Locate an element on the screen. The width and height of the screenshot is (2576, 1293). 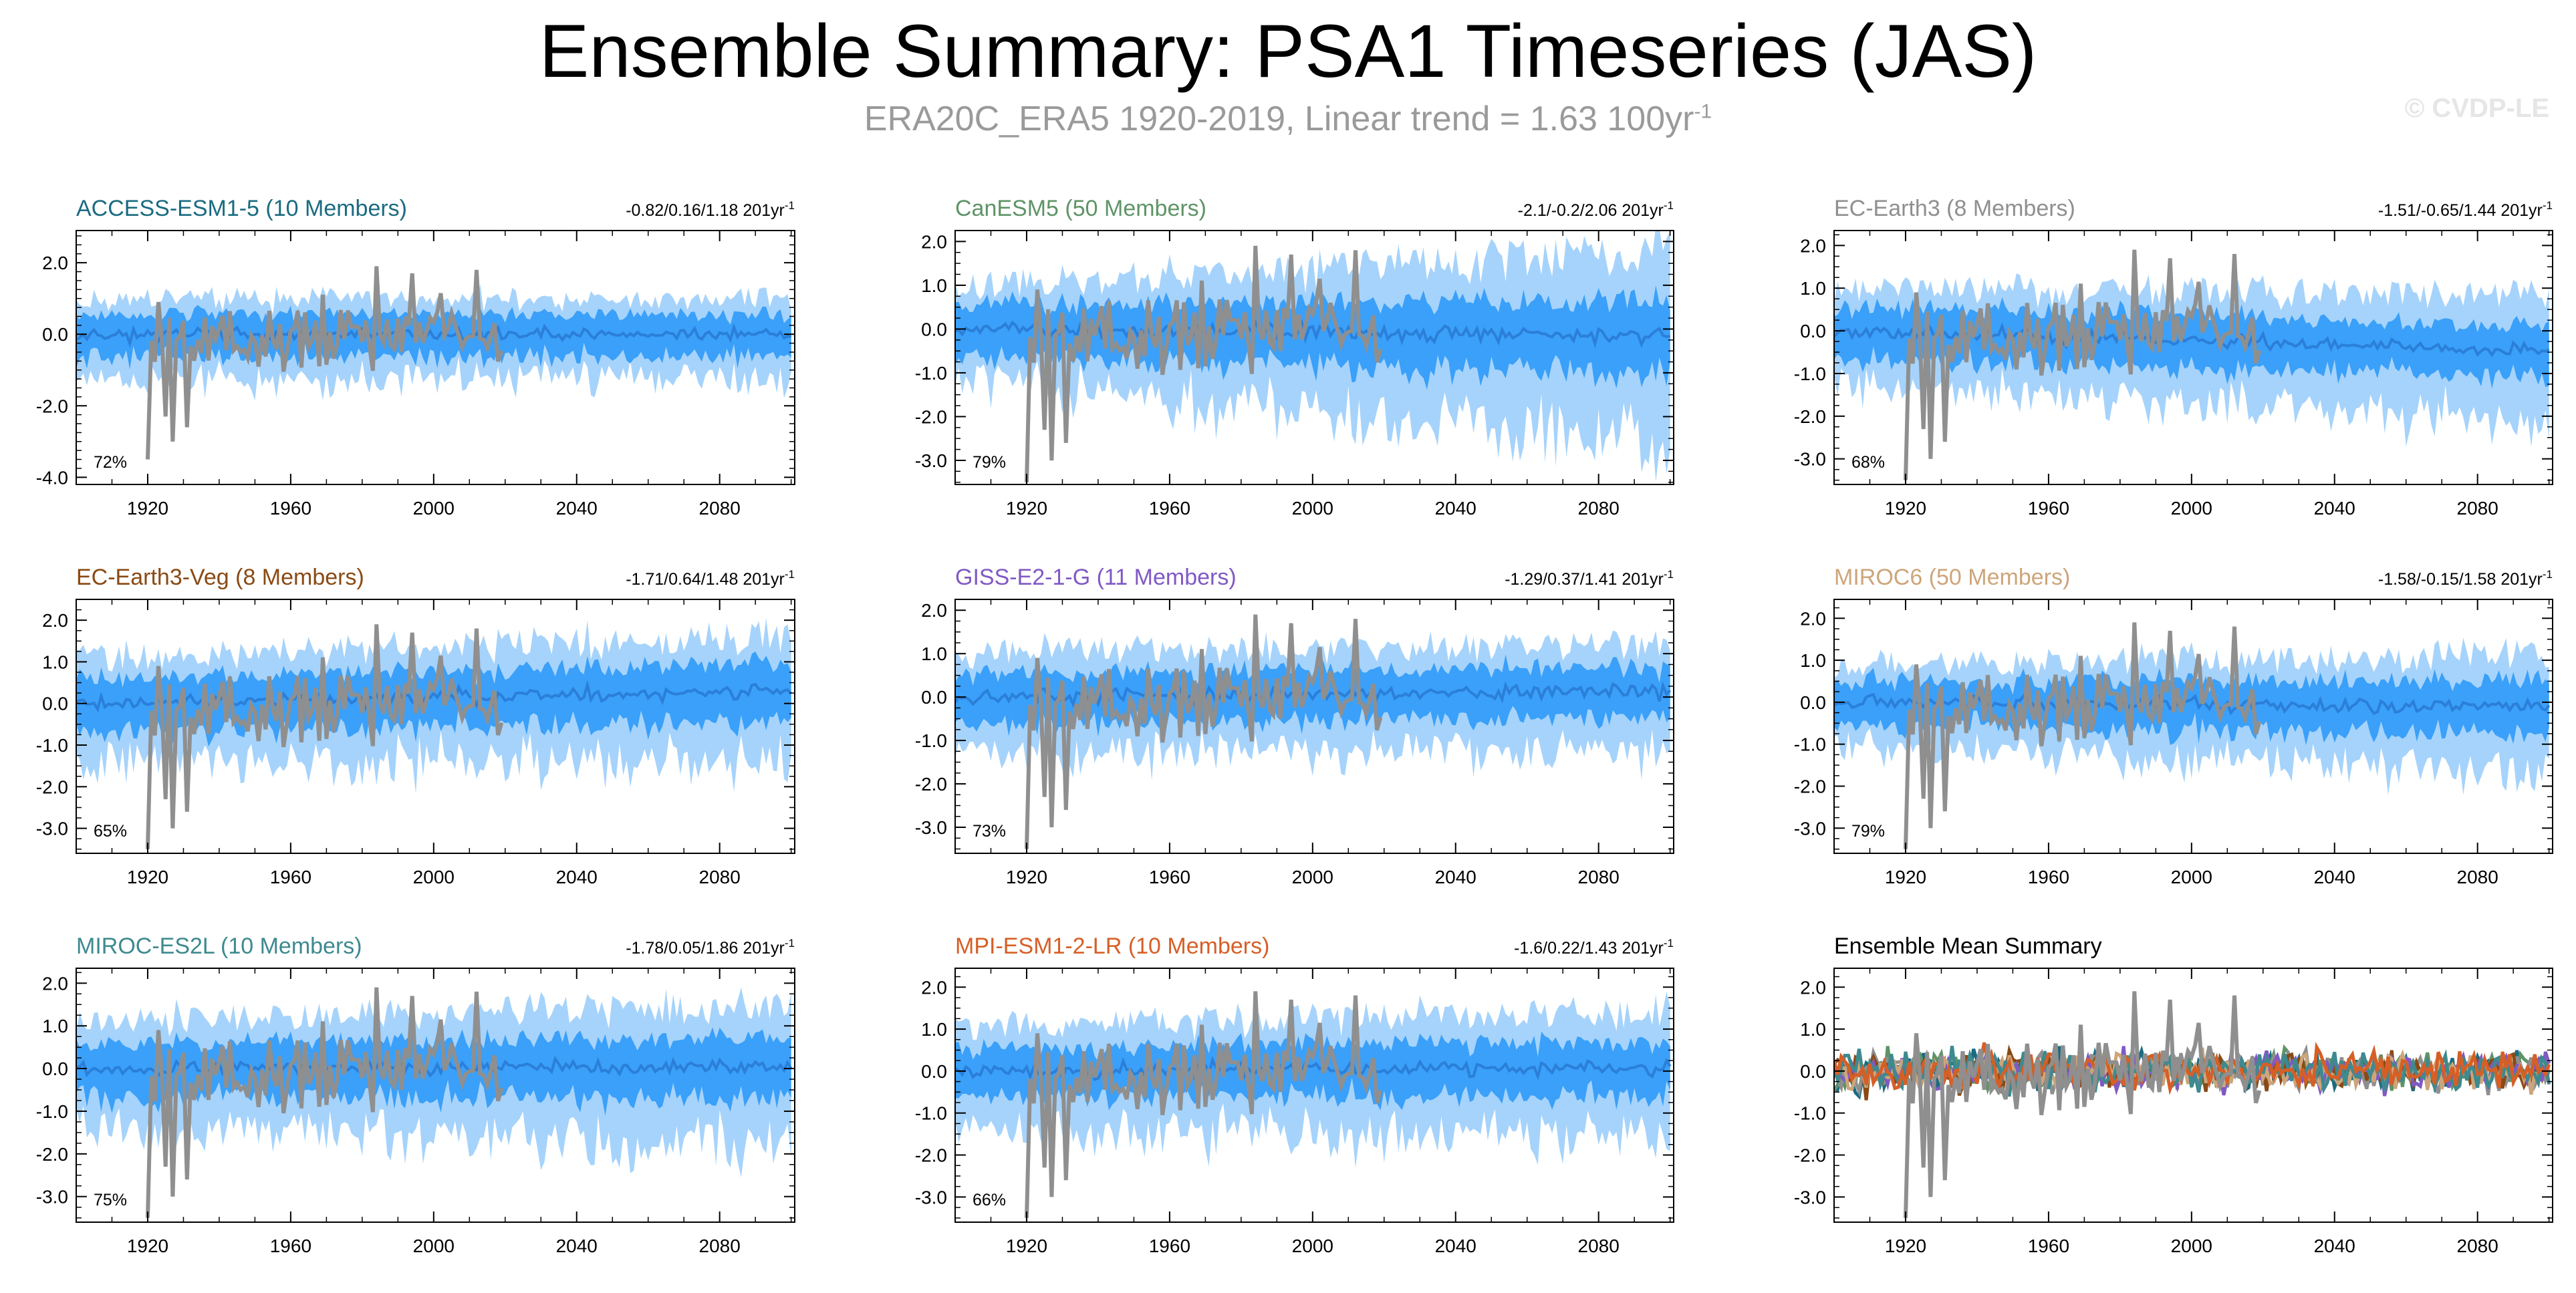
chart-title: Ensemble Mean Summary is located at coordinates (1968, 946).